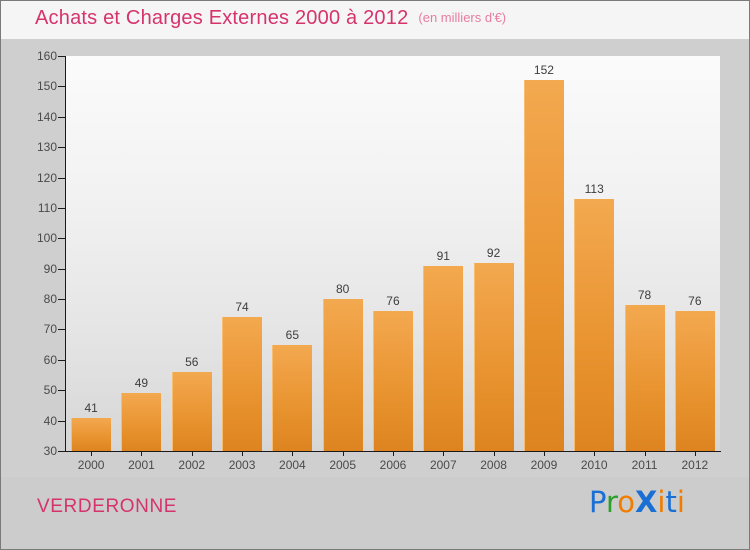 The width and height of the screenshot is (750, 550). What do you see at coordinates (222, 18) in the screenshot?
I see `page-title: Achats et Charges Externes 2000 à 2012` at bounding box center [222, 18].